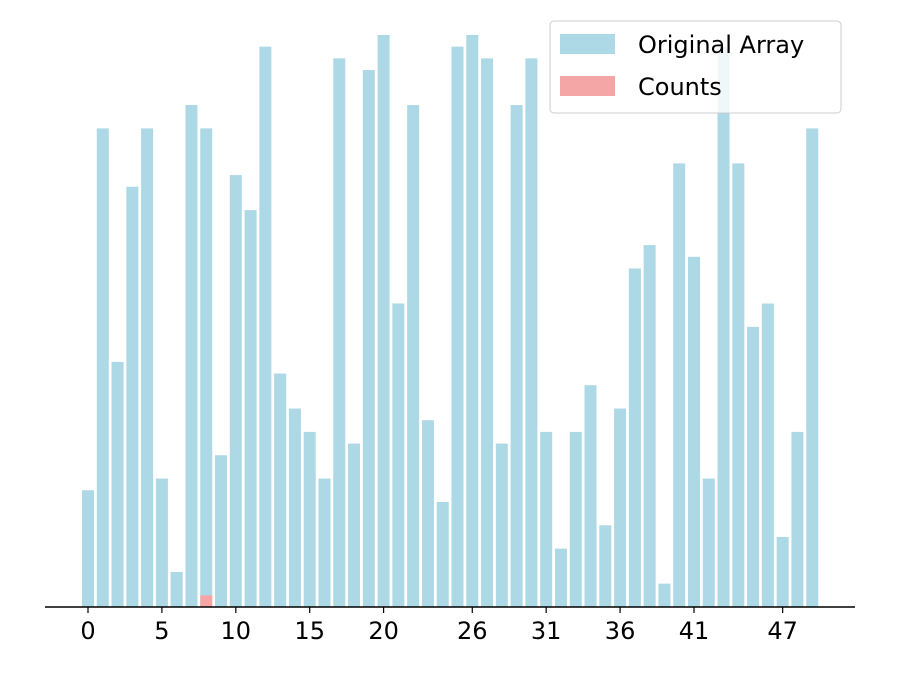 The width and height of the screenshot is (900, 675). Describe the element at coordinates (439, 626) in the screenshot. I see `x-axis-ticks: 0 5 10 15 20 26 31 36 41 47` at that location.